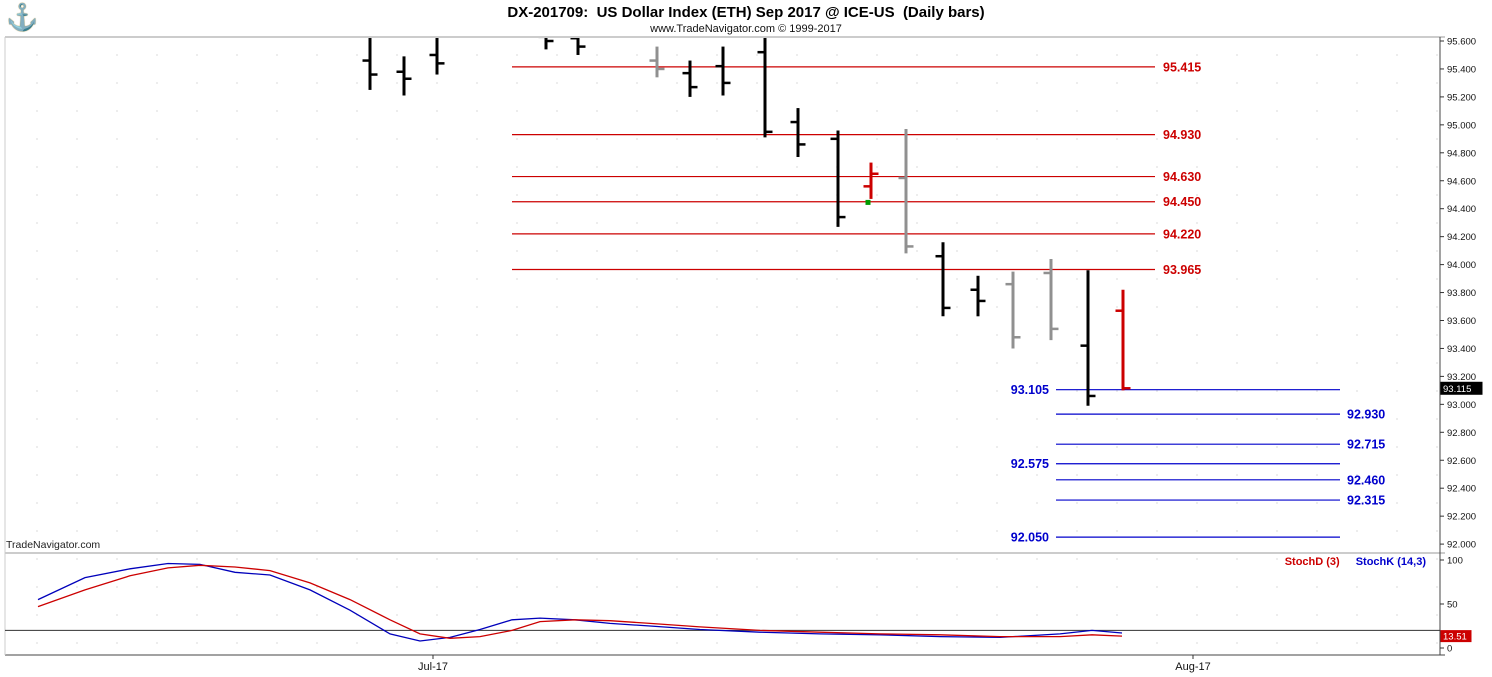  I want to click on stoch-value-badge-label: 13.51, so click(1455, 637).